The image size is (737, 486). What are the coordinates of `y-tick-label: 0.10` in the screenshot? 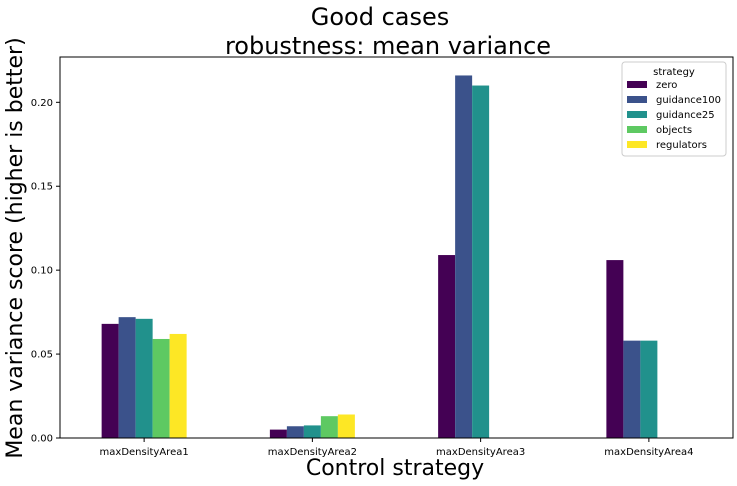 It's located at (42, 271).